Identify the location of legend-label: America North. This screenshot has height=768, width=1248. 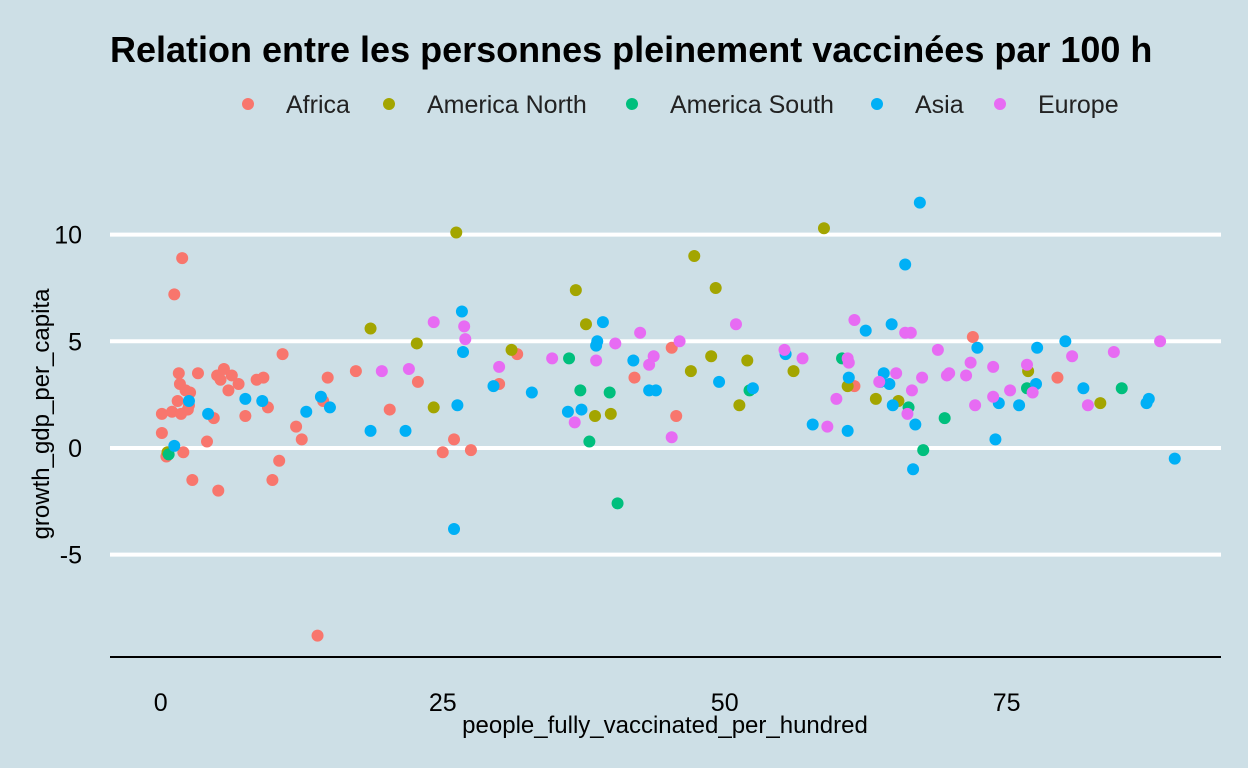
(507, 105).